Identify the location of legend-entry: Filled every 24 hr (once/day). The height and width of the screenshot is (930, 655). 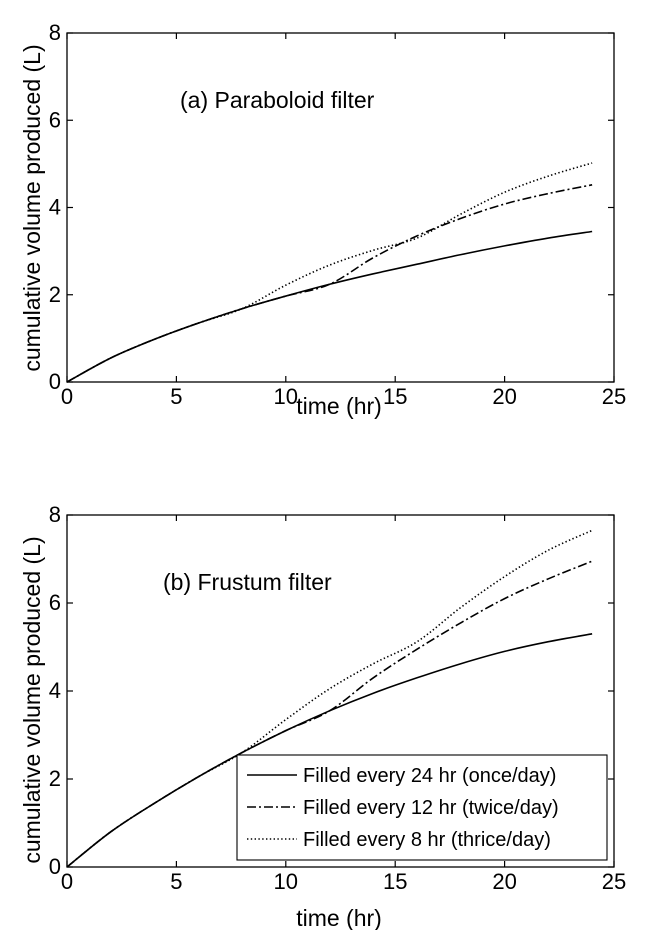
(429, 776).